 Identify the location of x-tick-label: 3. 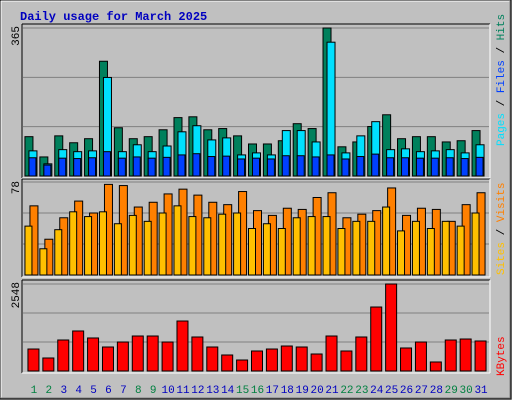
(63, 391).